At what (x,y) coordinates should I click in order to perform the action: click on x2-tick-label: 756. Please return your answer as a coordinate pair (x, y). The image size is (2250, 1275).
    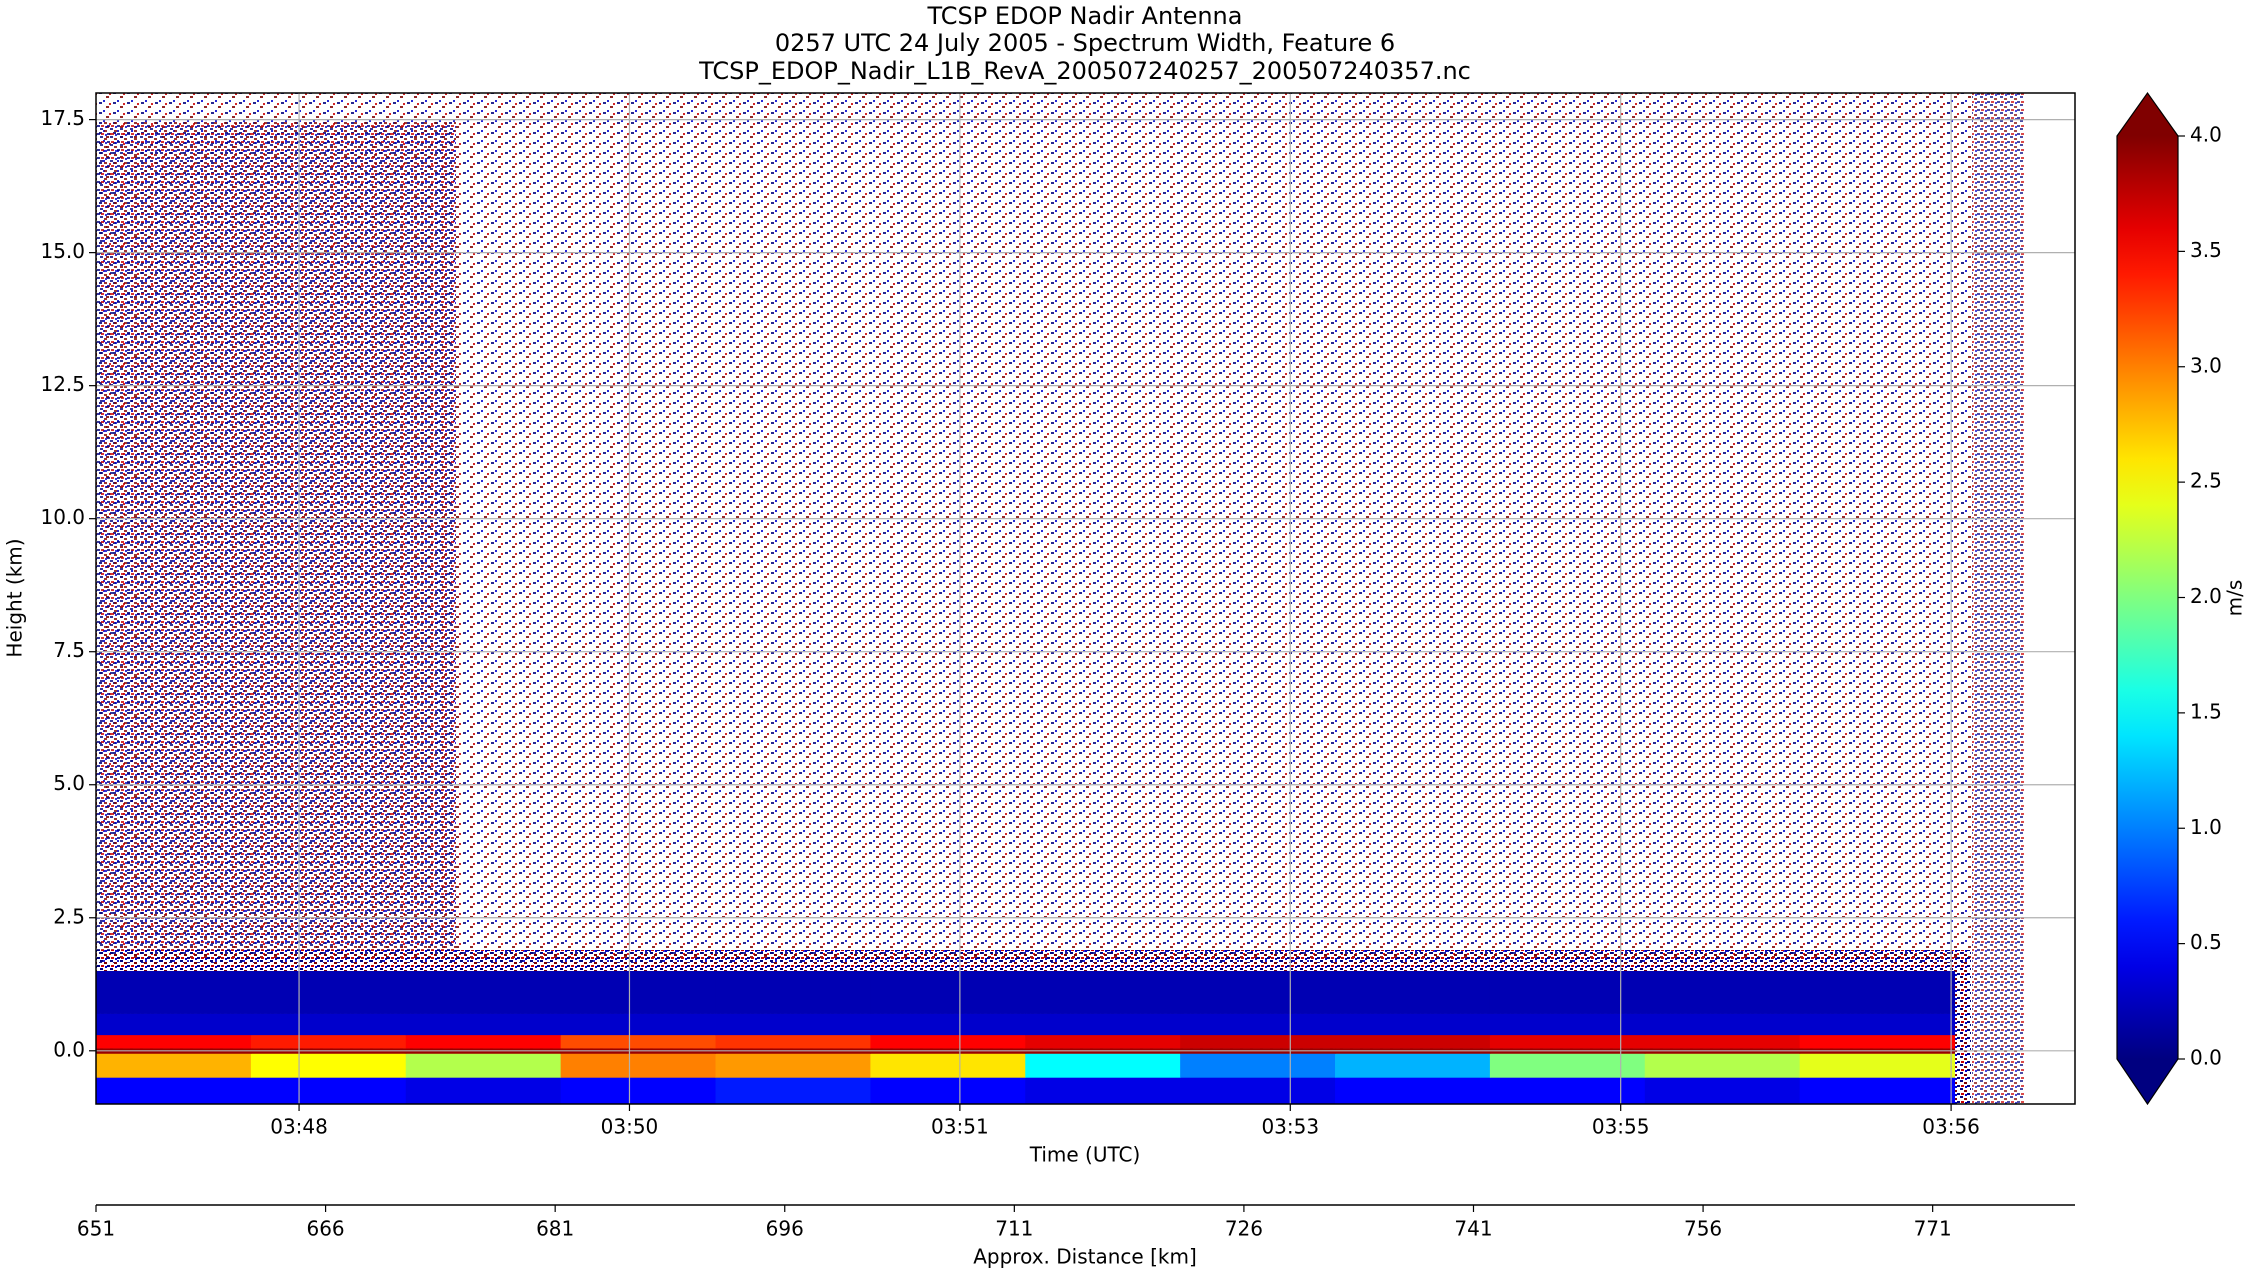
    Looking at the image, I should click on (1703, 1229).